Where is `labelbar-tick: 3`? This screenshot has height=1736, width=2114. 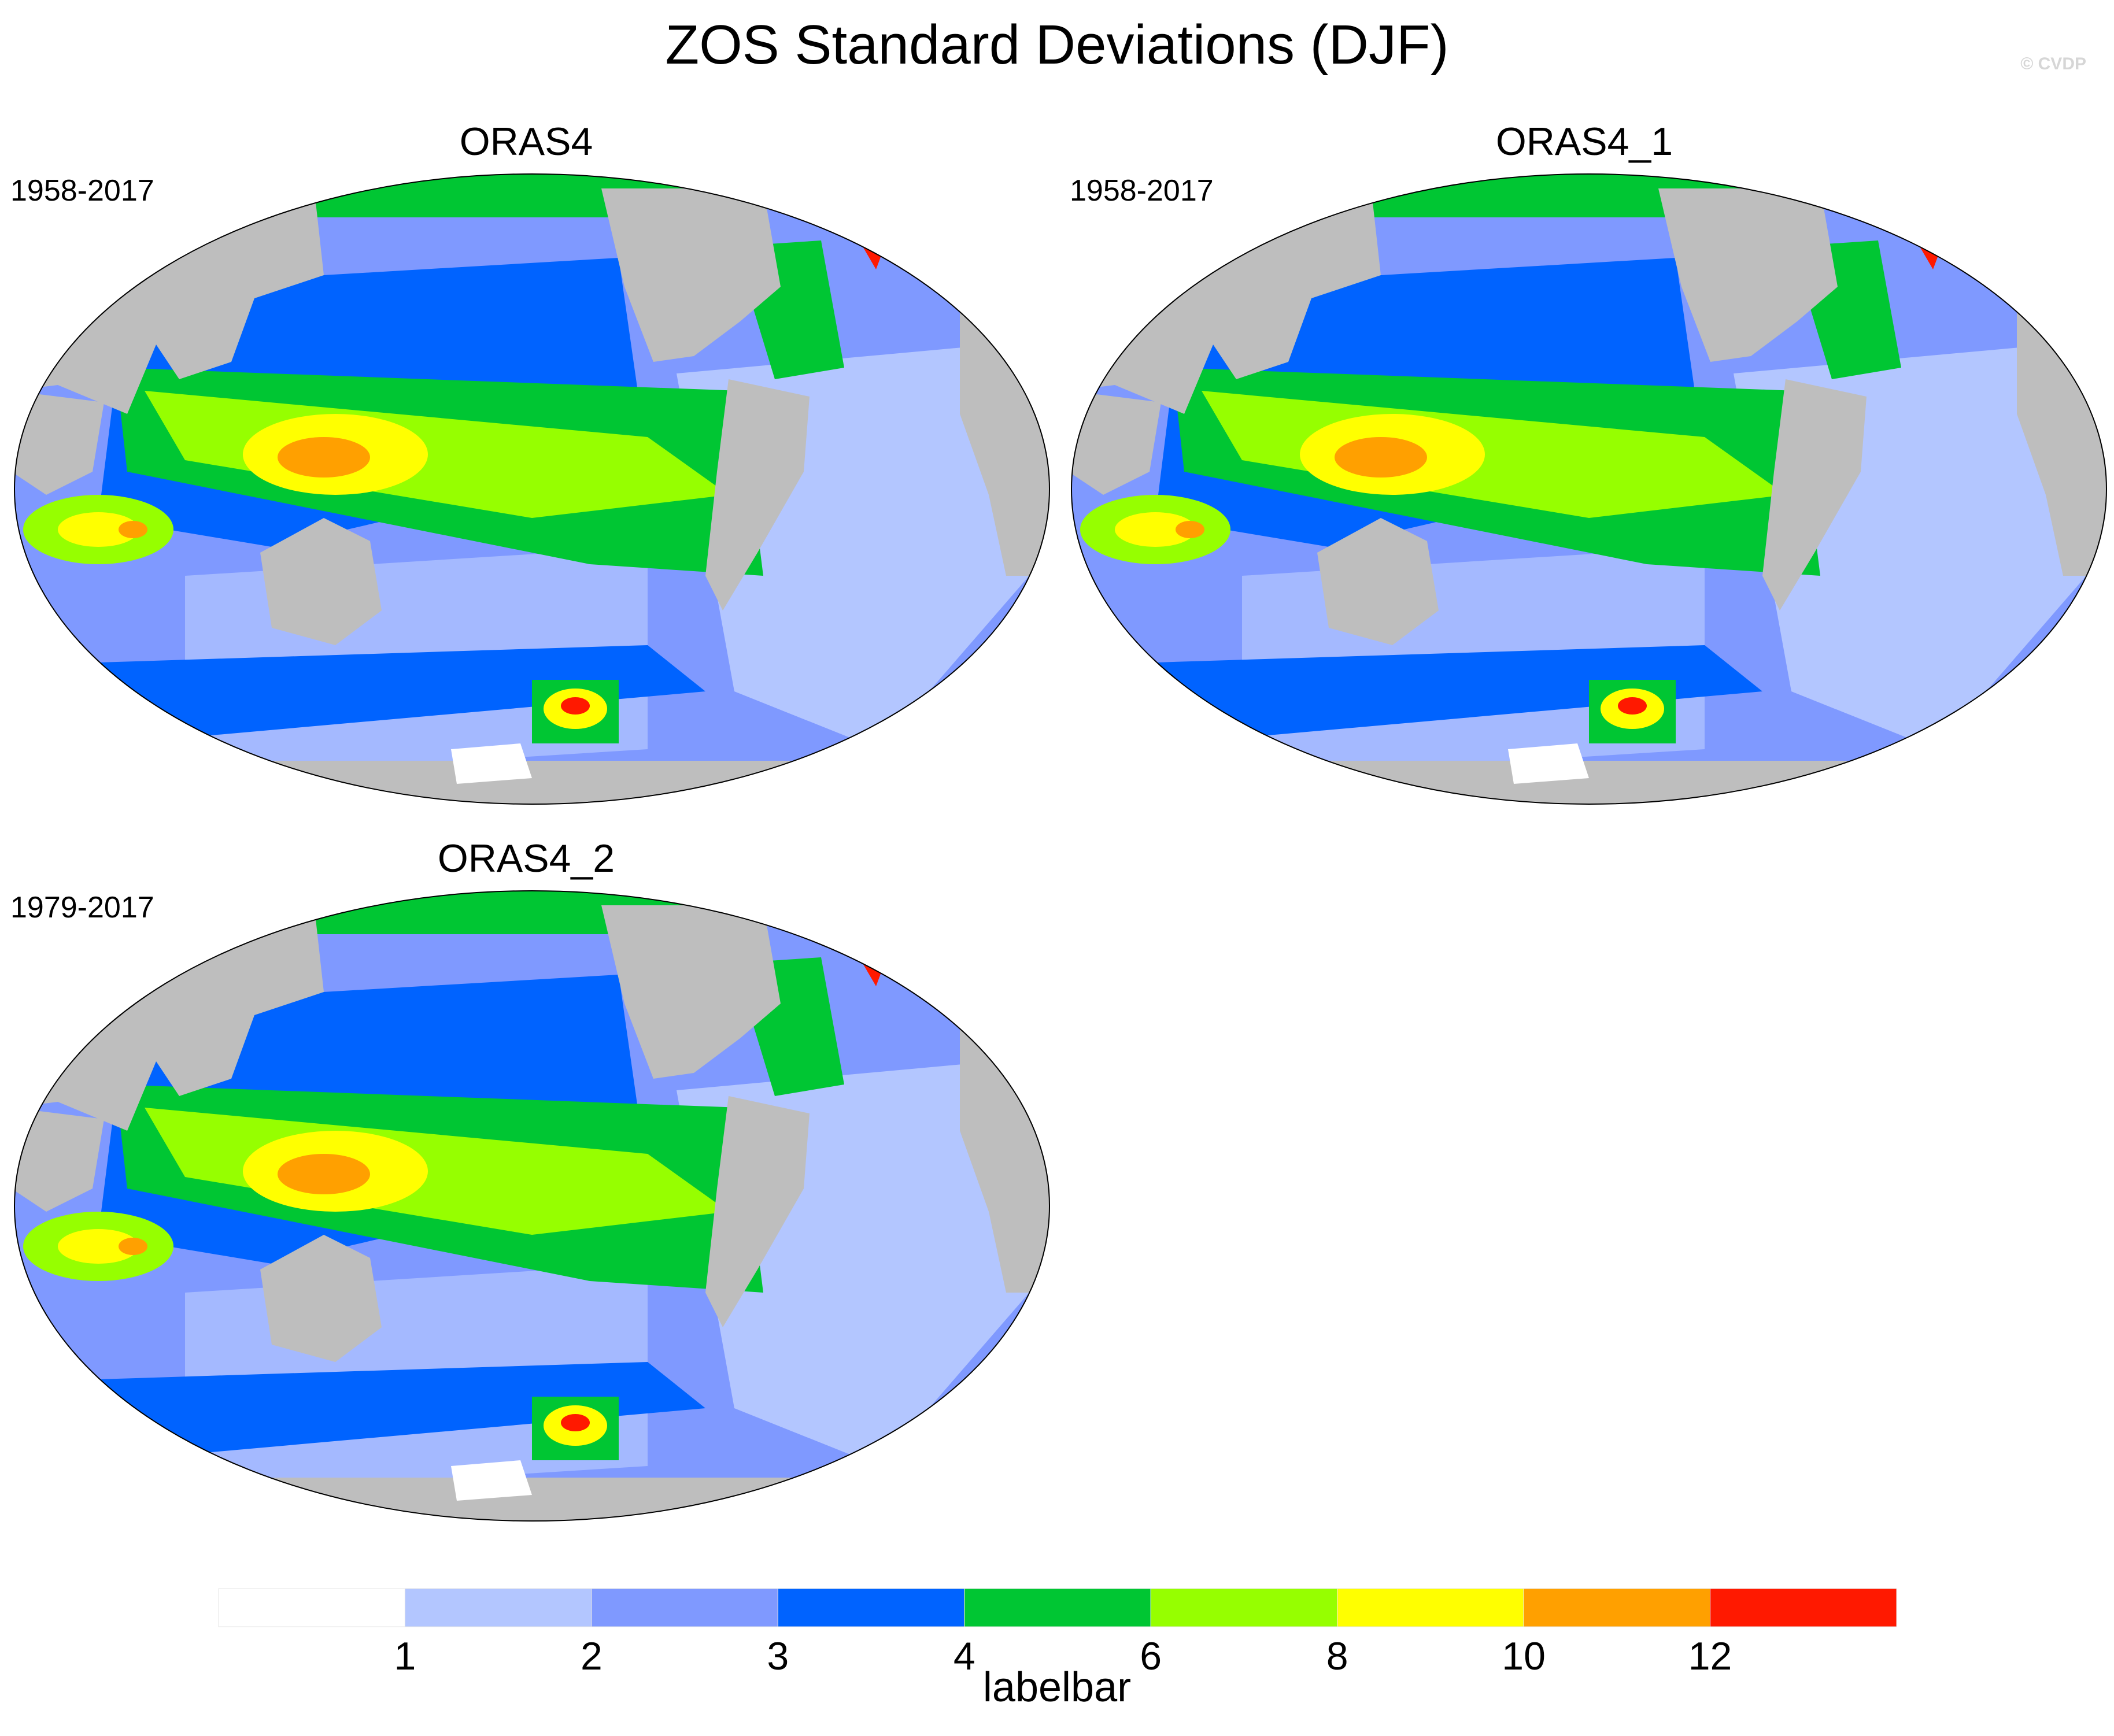
labelbar-tick: 3 is located at coordinates (778, 1656).